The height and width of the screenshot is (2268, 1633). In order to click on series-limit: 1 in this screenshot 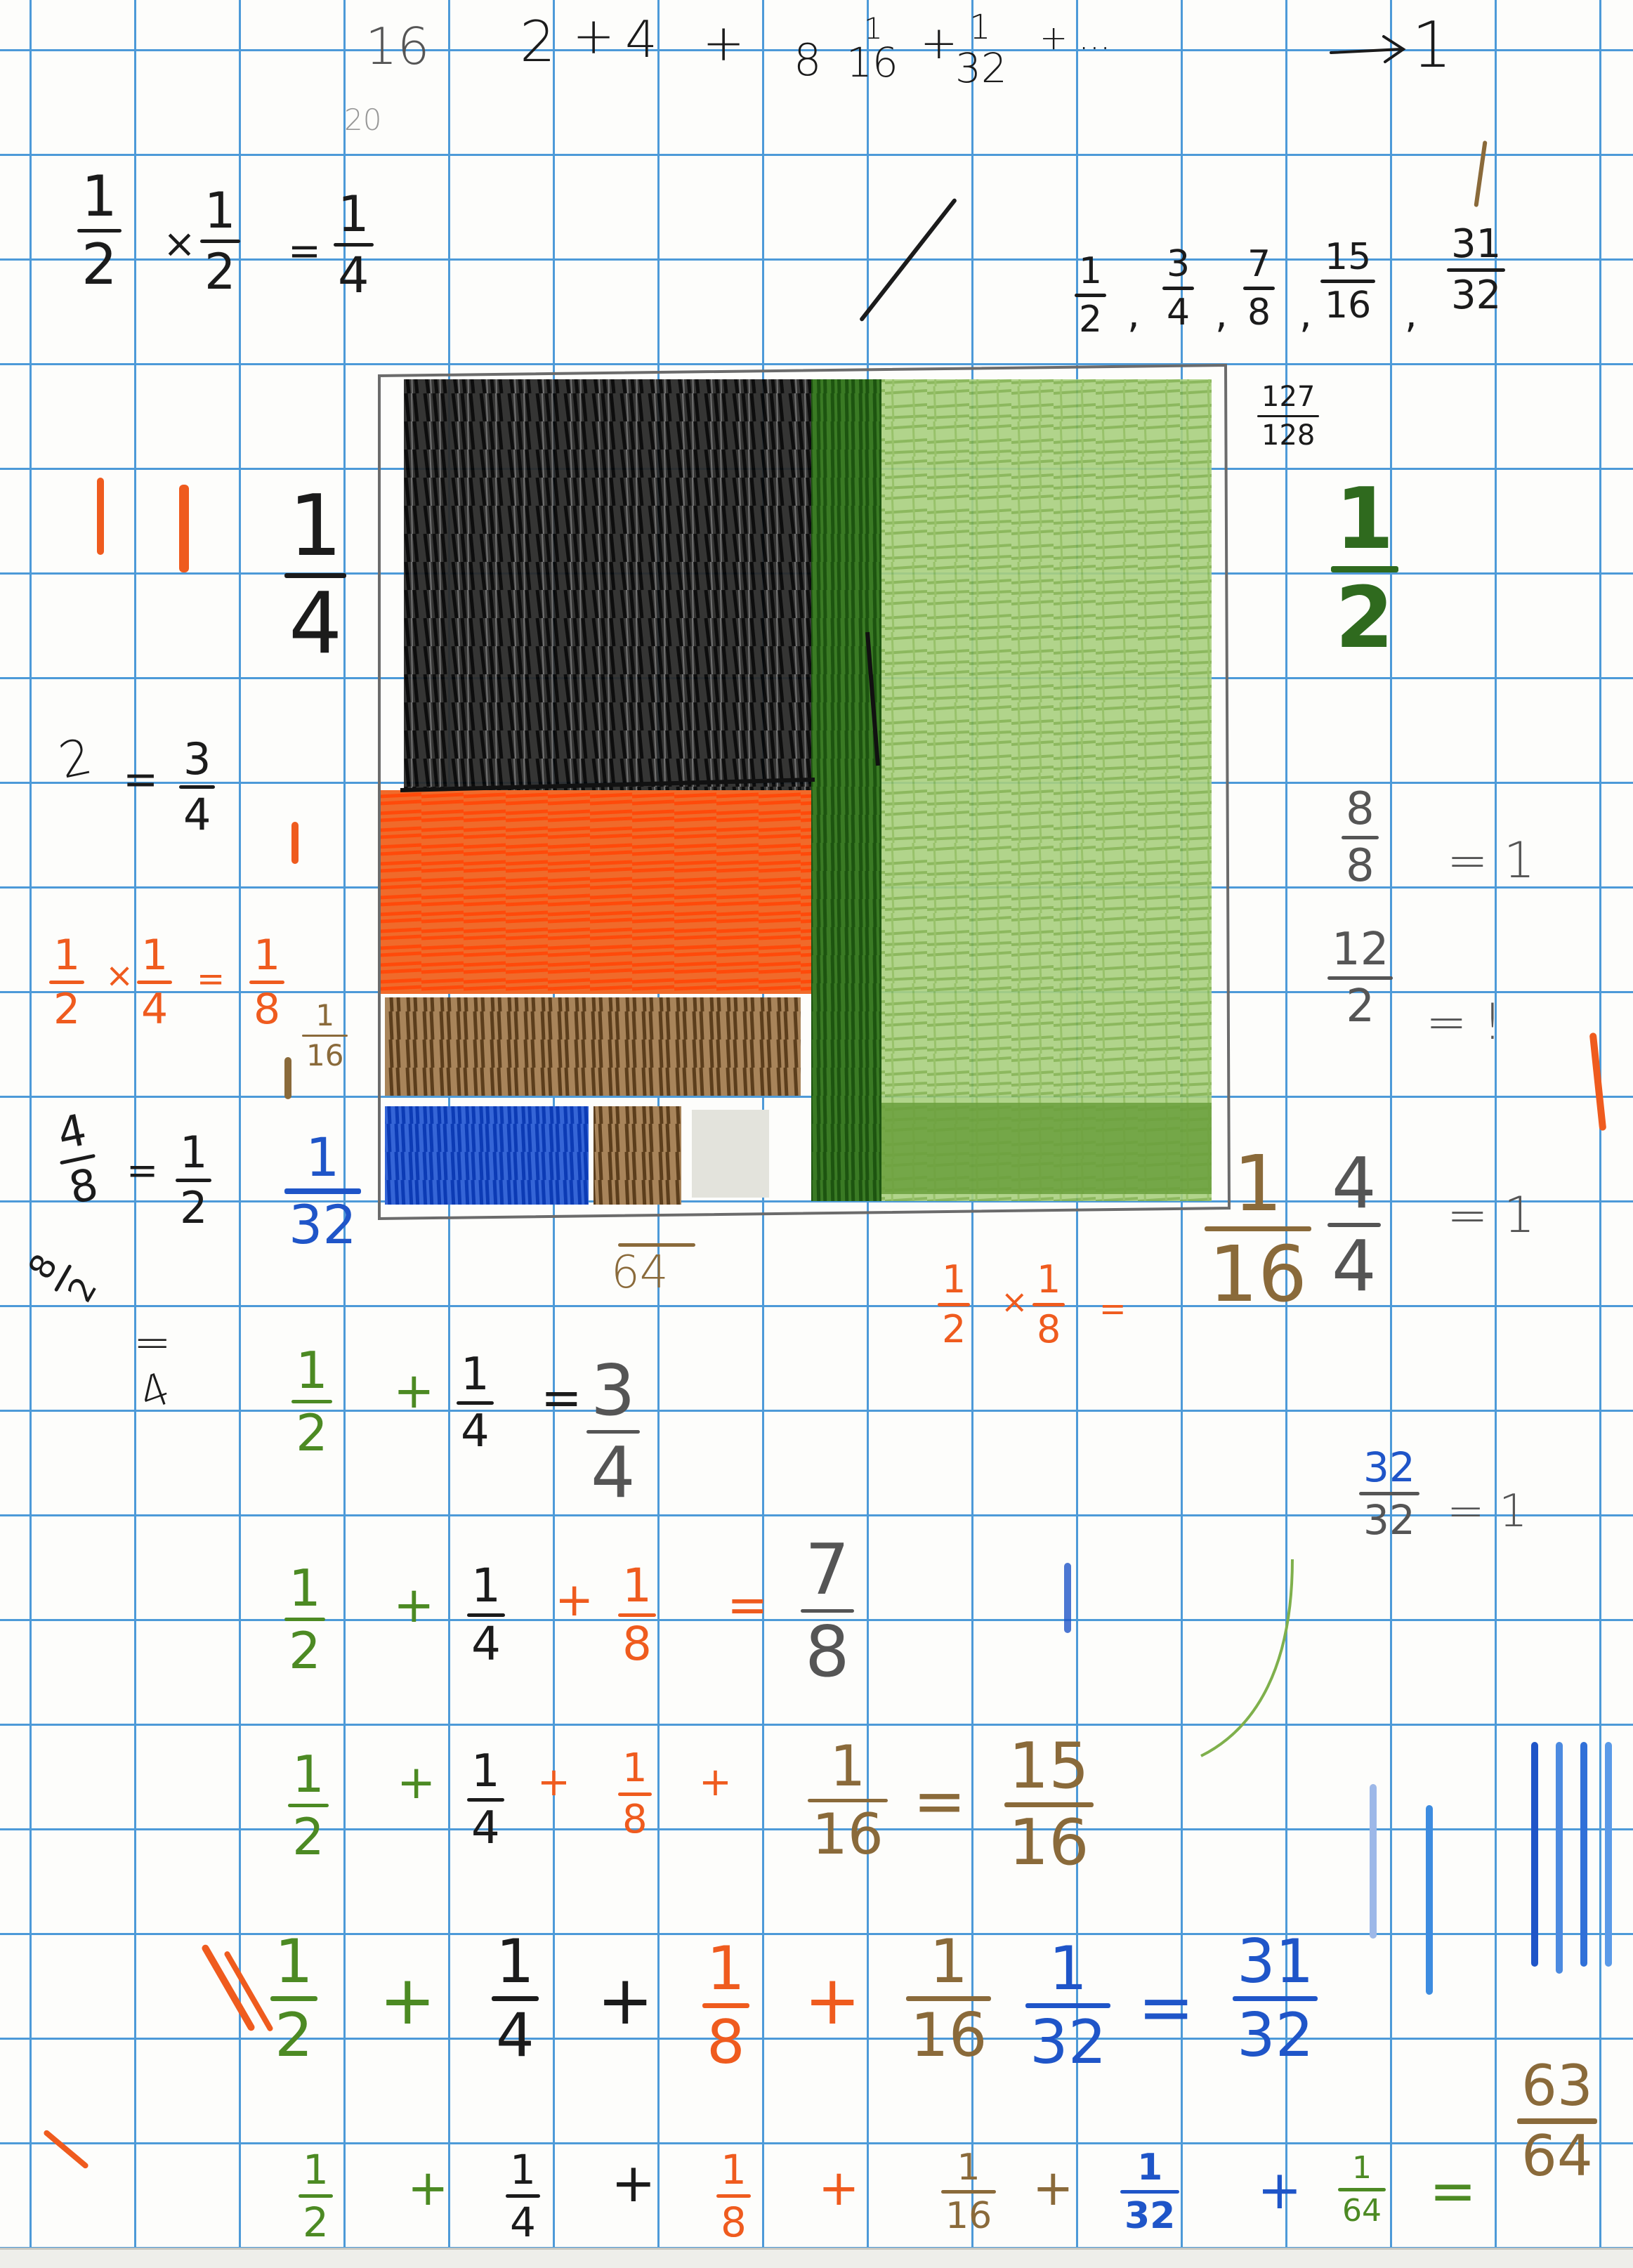, I will do `click(1432, 45)`.